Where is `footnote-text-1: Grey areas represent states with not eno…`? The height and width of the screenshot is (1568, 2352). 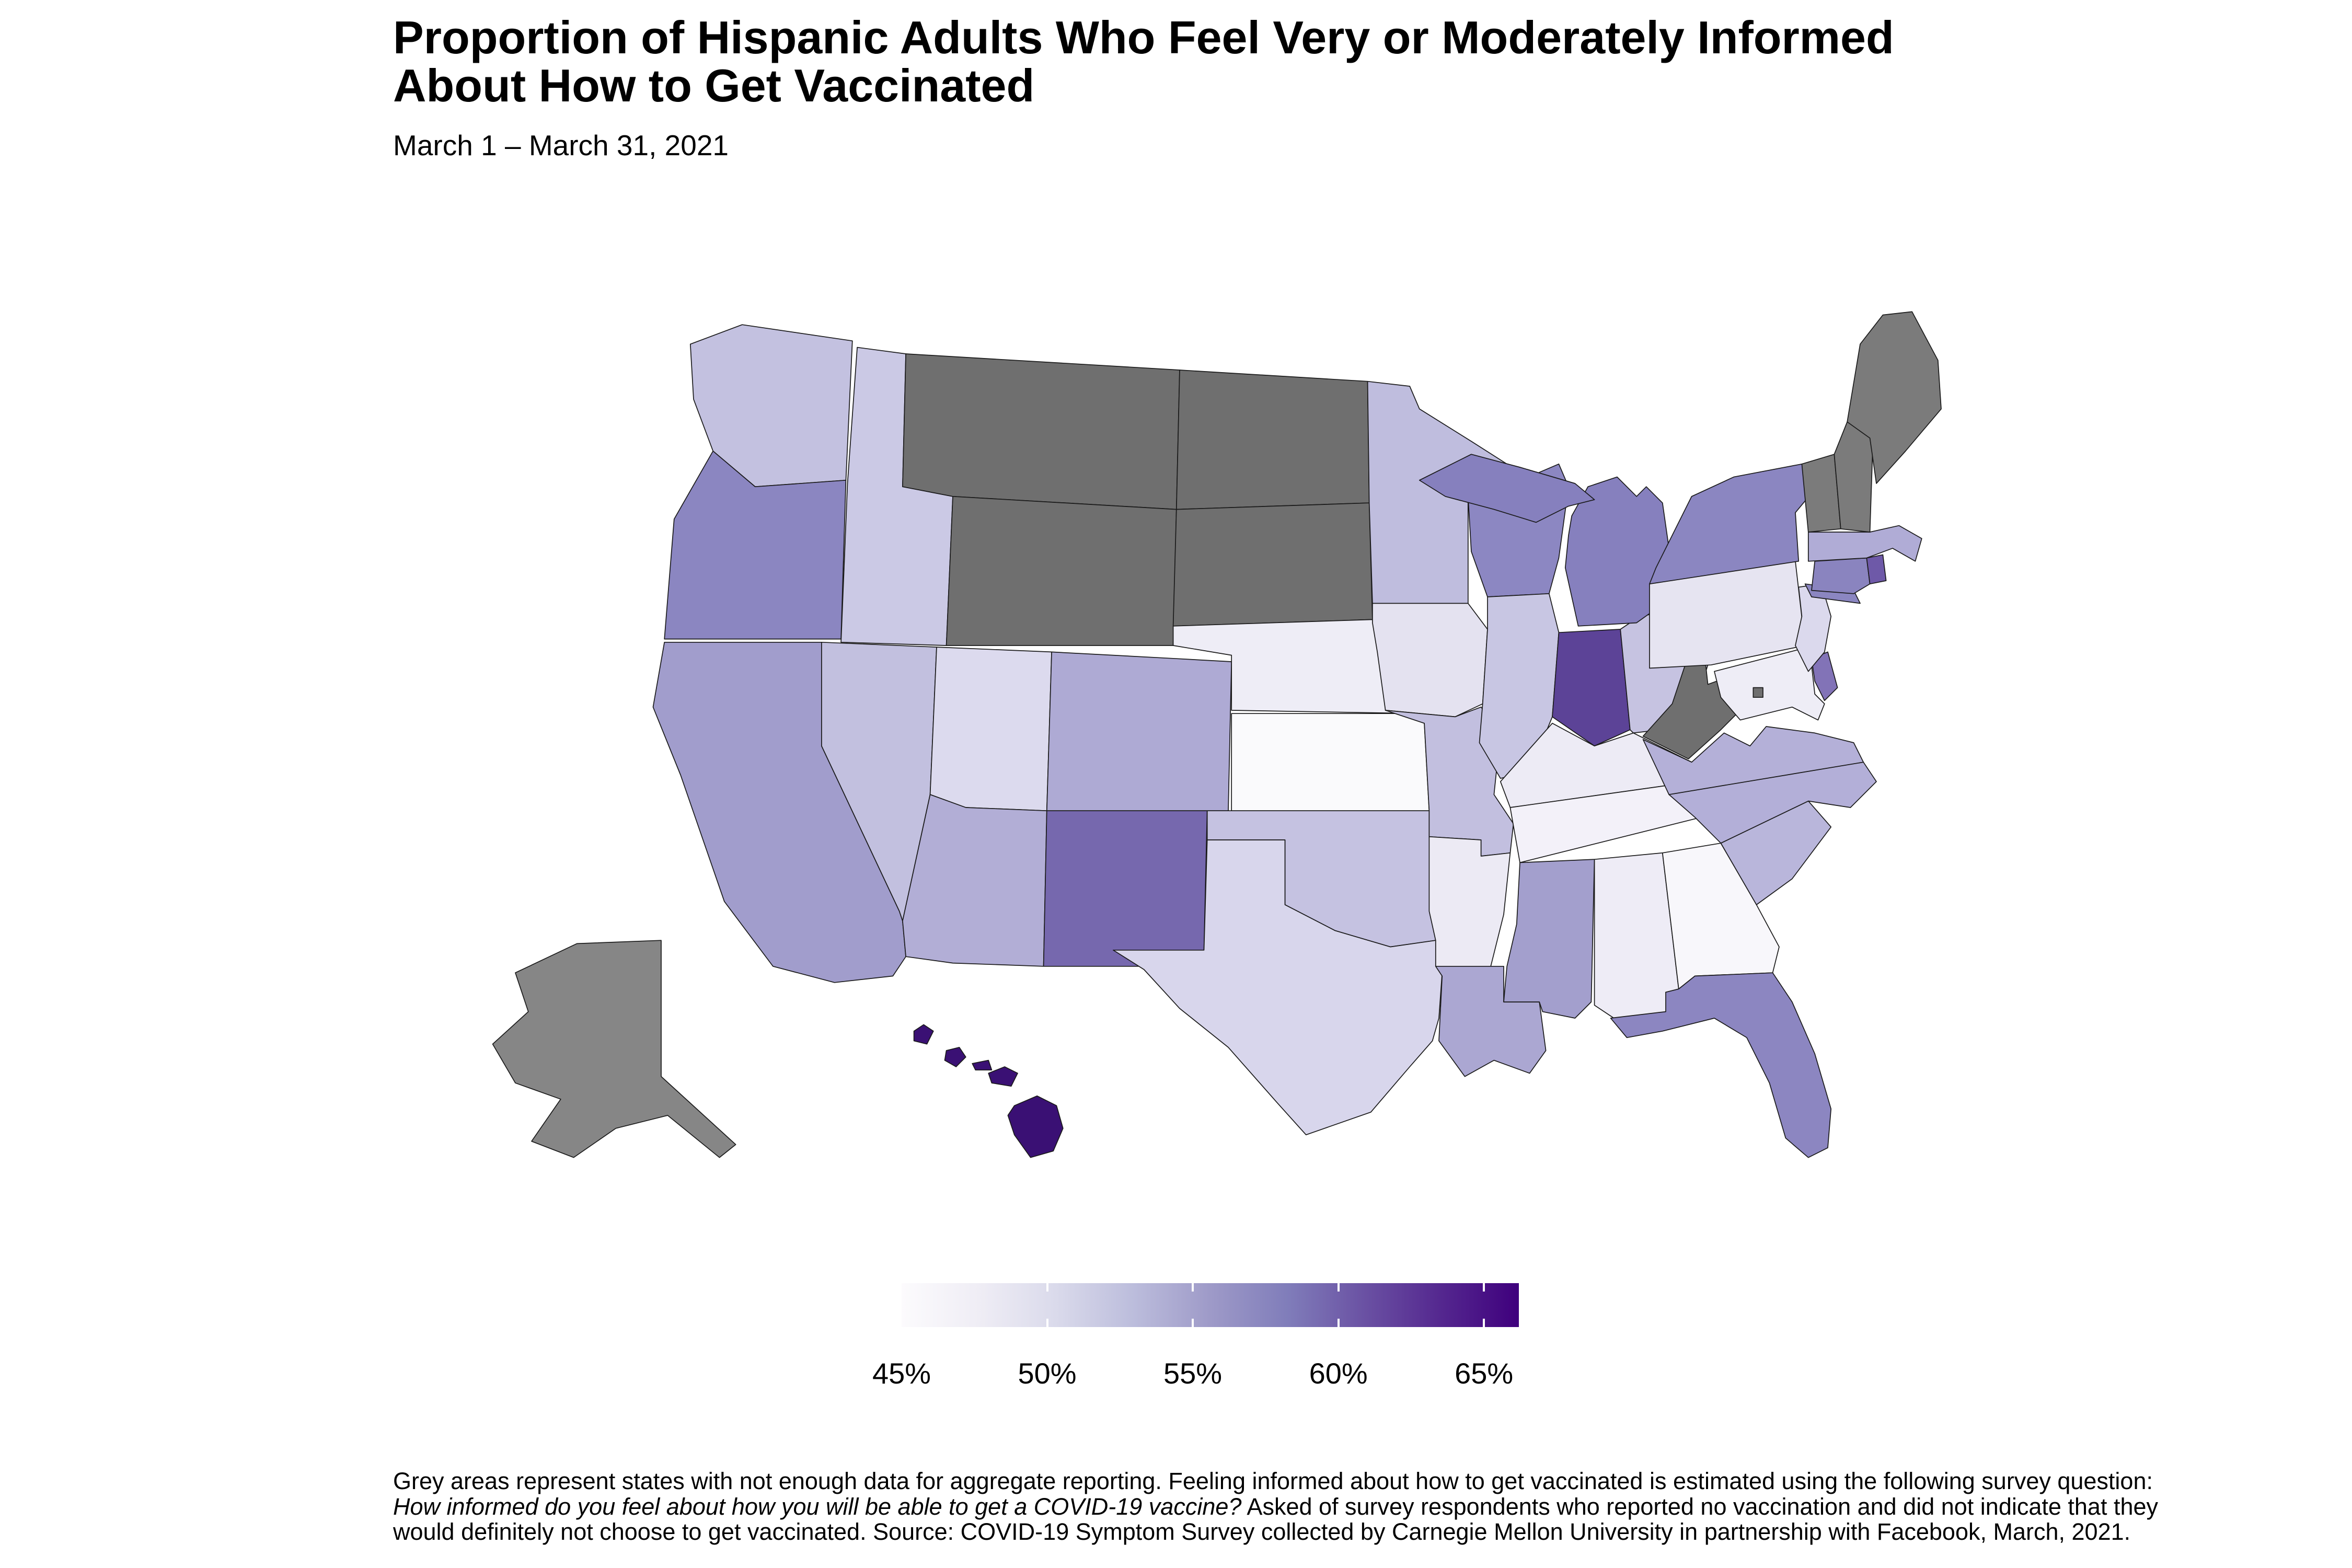 footnote-text-1: Grey areas represent states with not eno… is located at coordinates (1273, 1481).